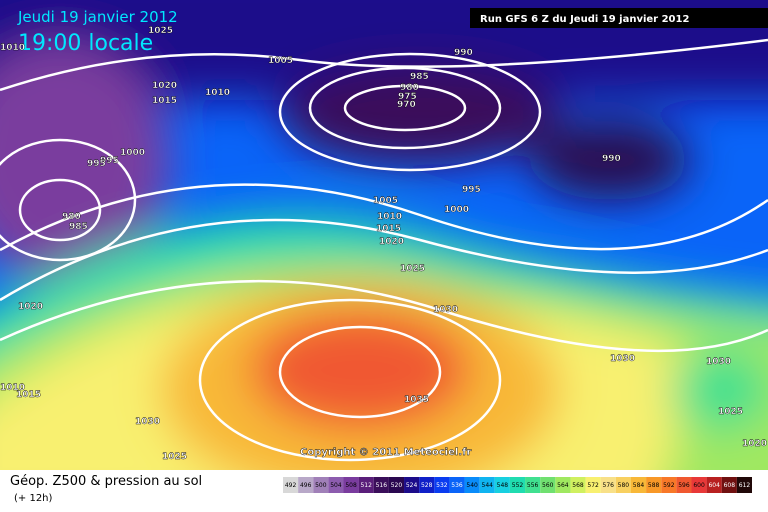  I want to click on scale-label: 520, so click(397, 485).